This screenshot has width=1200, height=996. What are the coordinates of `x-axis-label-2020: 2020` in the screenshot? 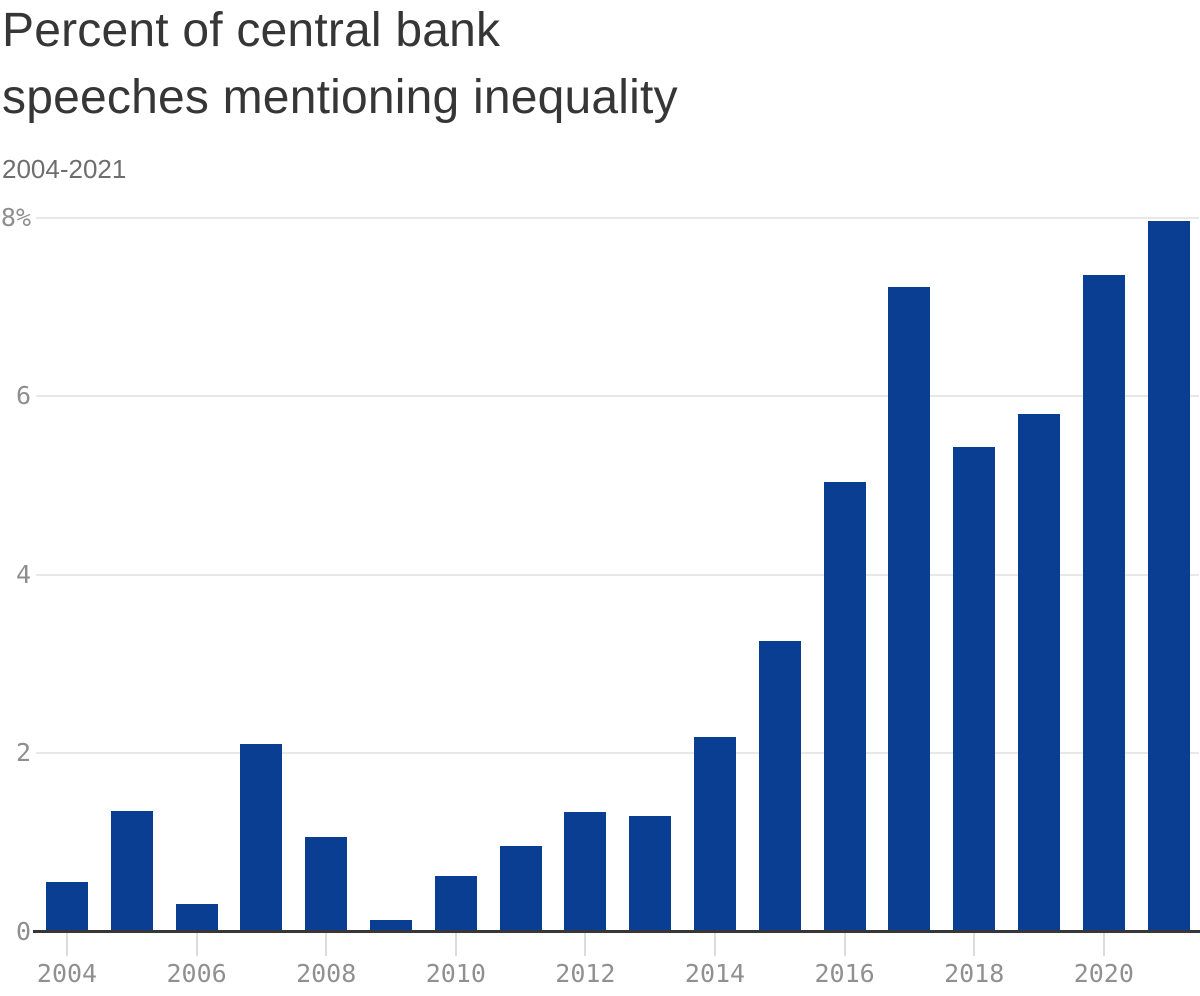 It's located at (1103, 973).